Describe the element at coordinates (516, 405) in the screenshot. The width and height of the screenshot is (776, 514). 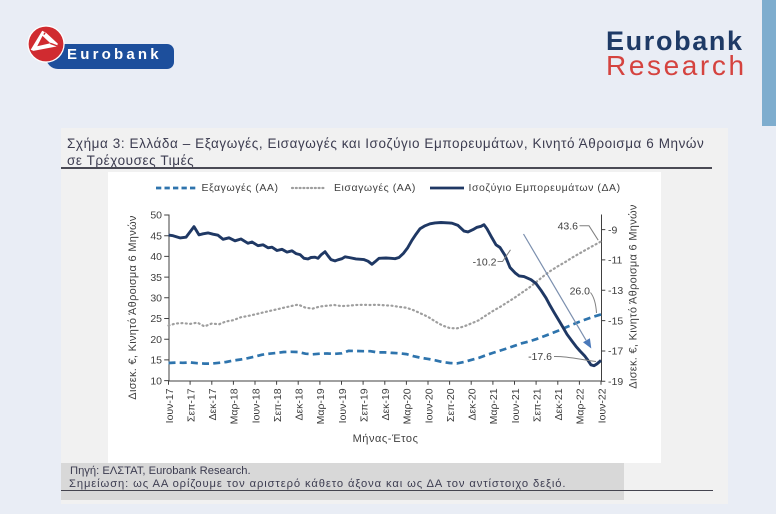
I see `svg-text: Ιουν-21` at that location.